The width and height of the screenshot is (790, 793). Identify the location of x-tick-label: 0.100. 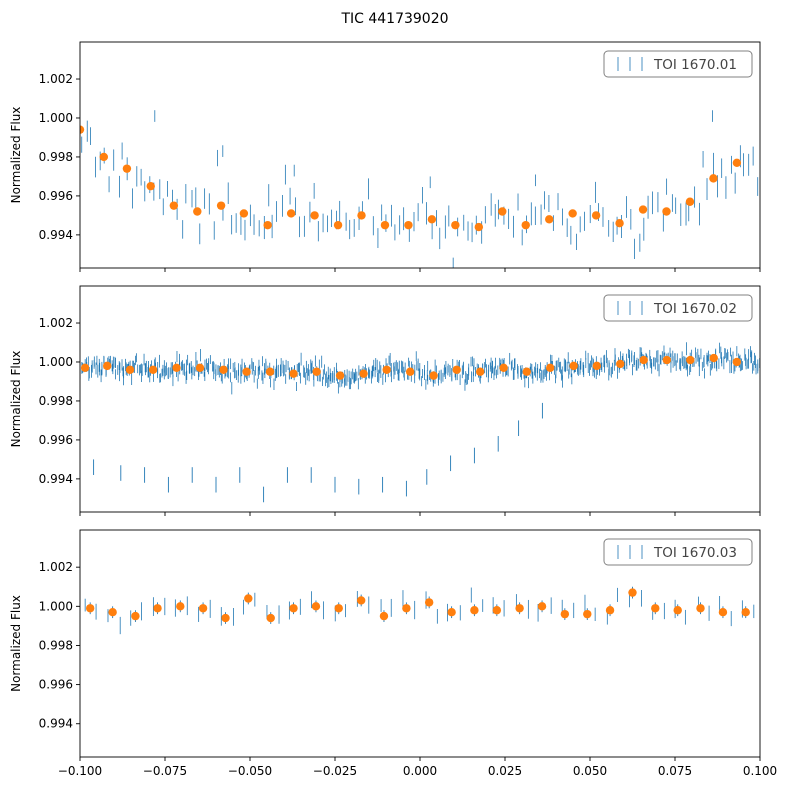
(760, 771).